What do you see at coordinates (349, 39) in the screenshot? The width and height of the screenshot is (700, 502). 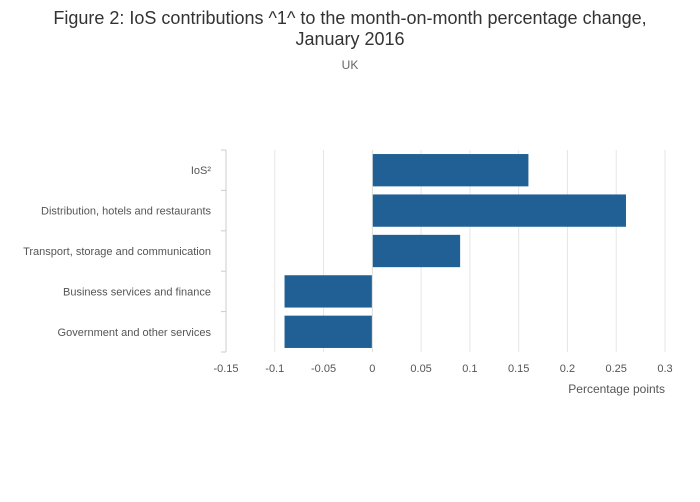 I see `chart-title-line-2: January 2016` at bounding box center [349, 39].